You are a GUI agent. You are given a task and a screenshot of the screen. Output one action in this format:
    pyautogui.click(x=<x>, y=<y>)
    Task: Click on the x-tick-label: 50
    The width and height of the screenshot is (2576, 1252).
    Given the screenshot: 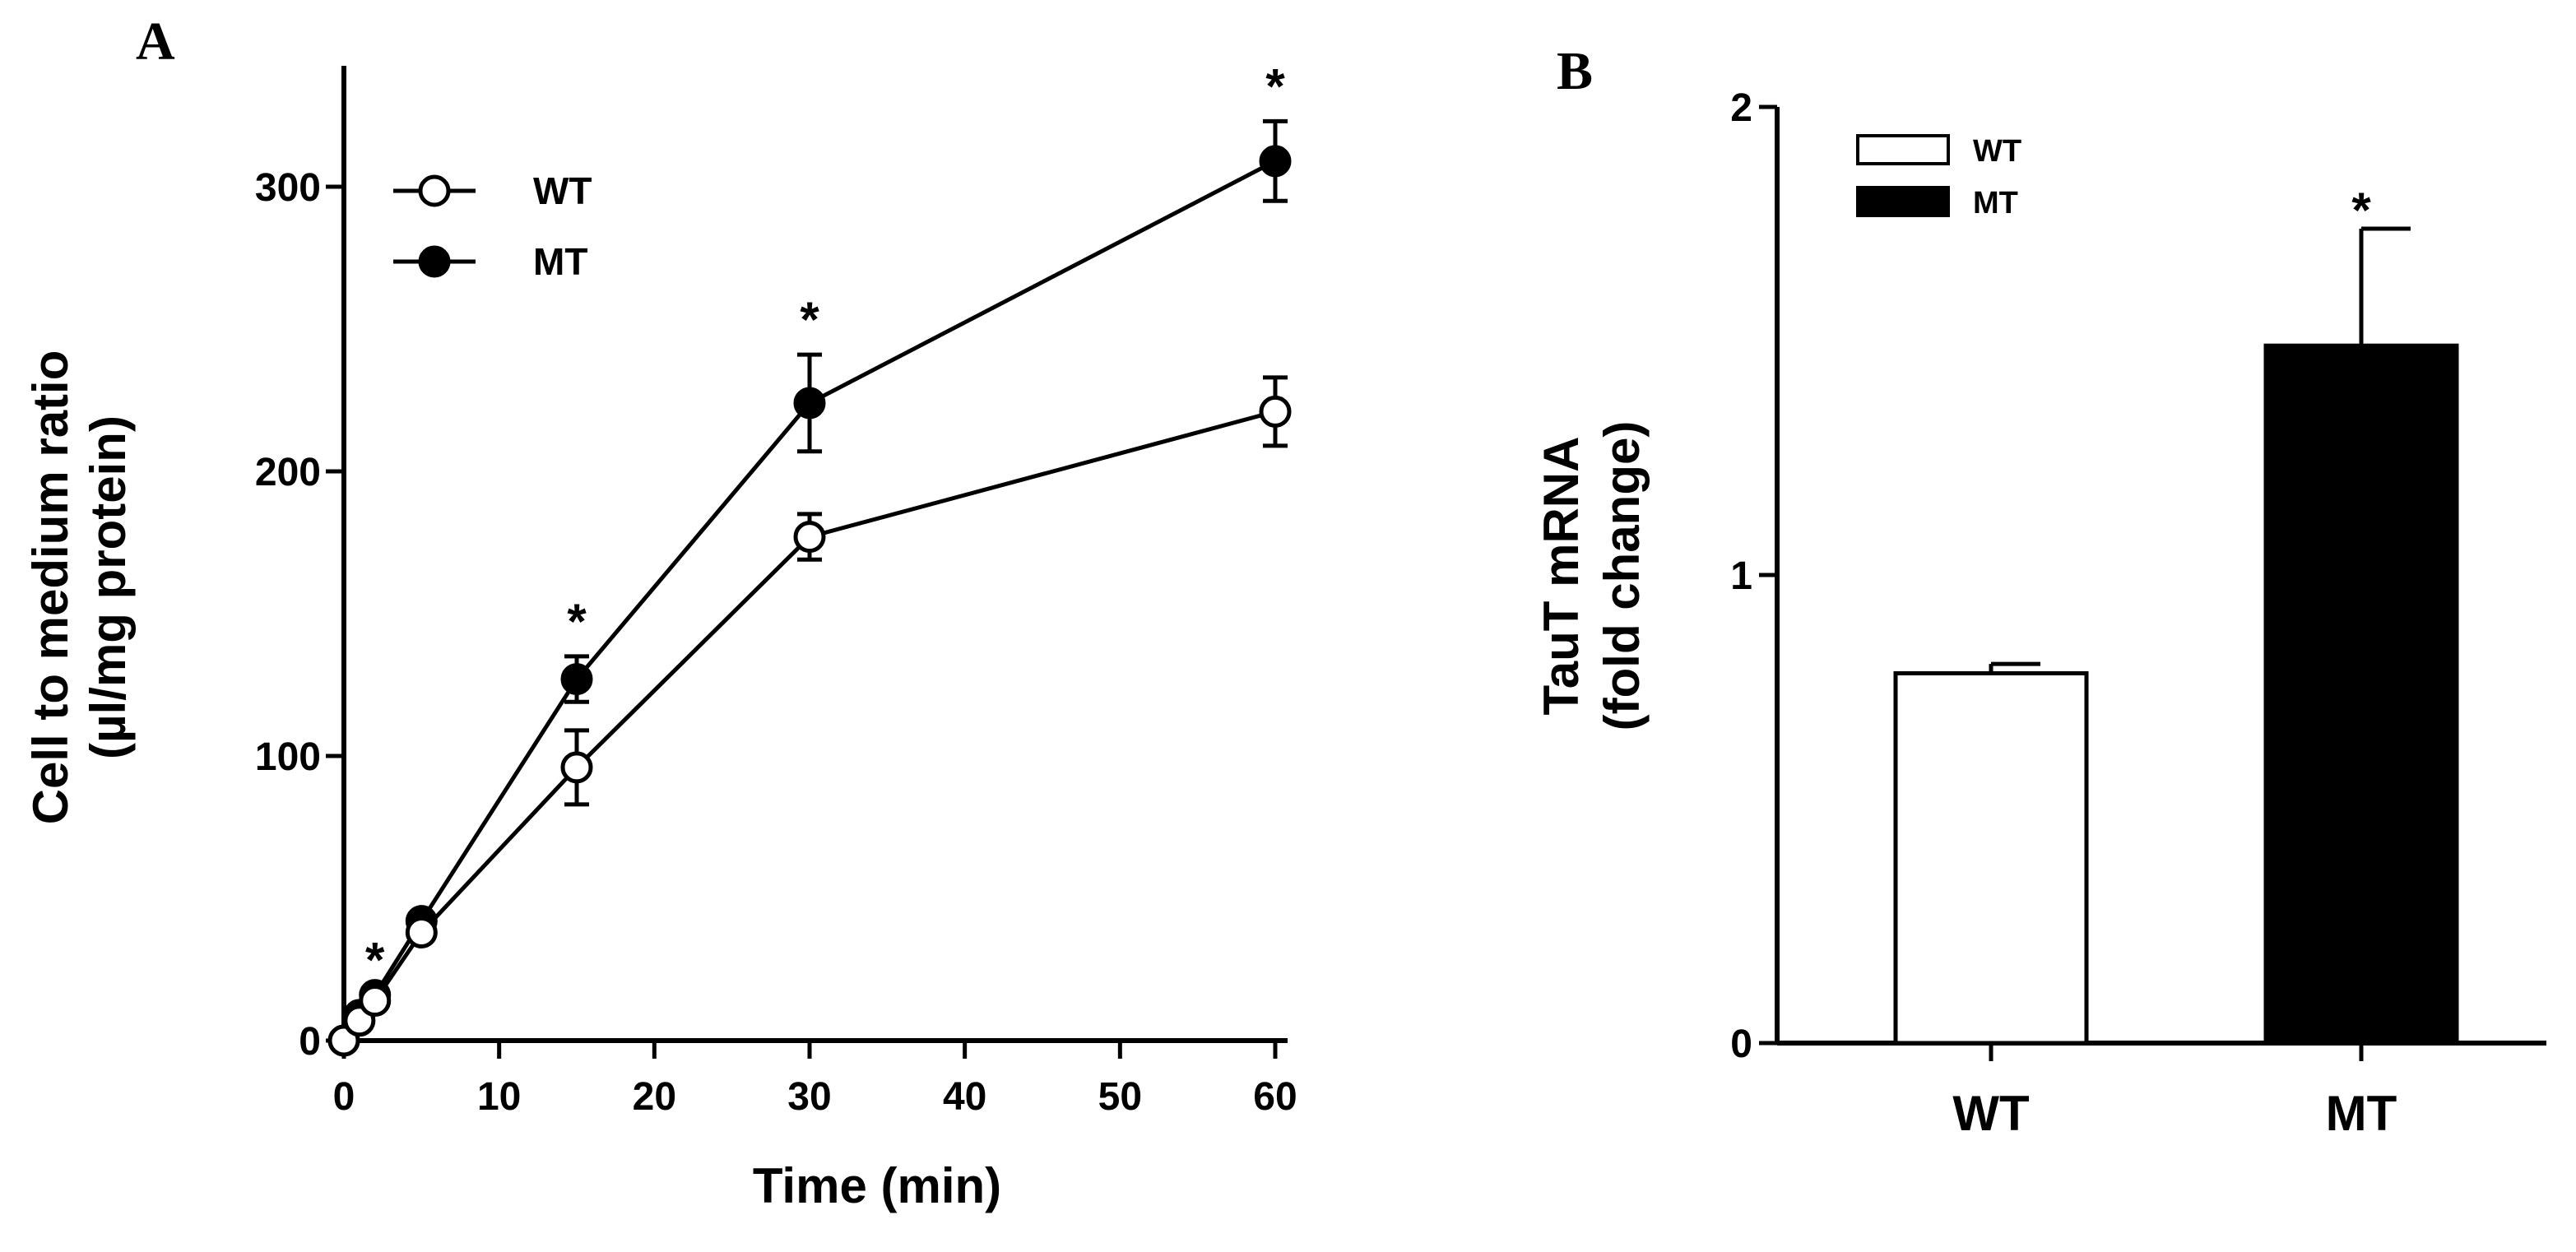 What is the action you would take?
    pyautogui.click(x=1120, y=1097)
    